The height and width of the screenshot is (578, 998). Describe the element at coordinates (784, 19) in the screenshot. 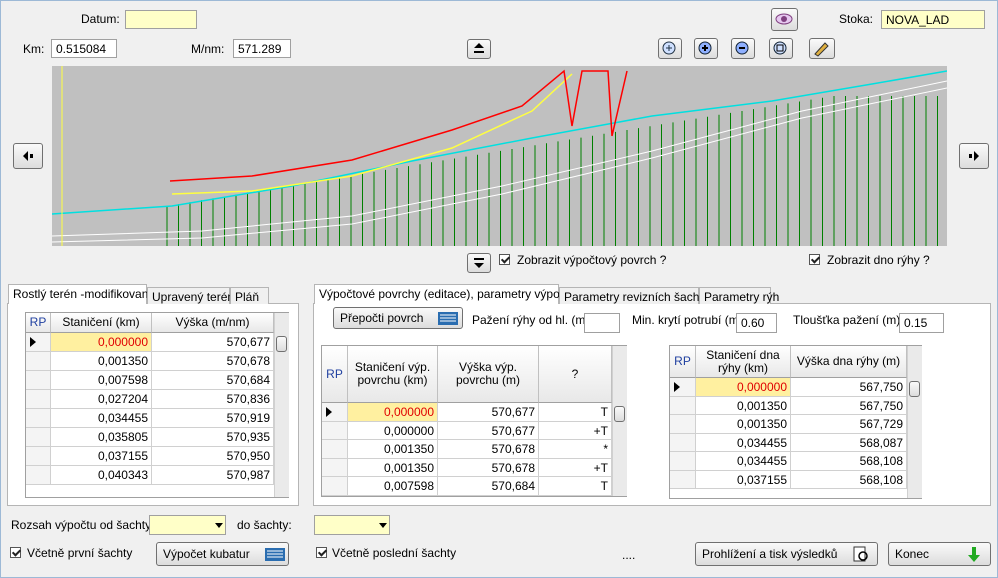

I see `view-button` at that location.